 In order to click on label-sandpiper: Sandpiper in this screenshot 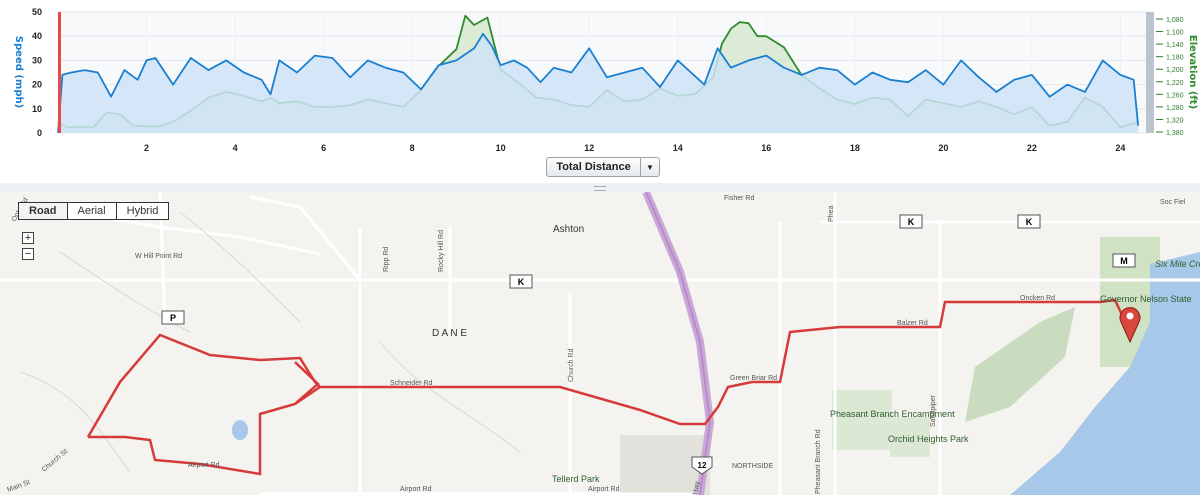, I will do `click(933, 410)`.